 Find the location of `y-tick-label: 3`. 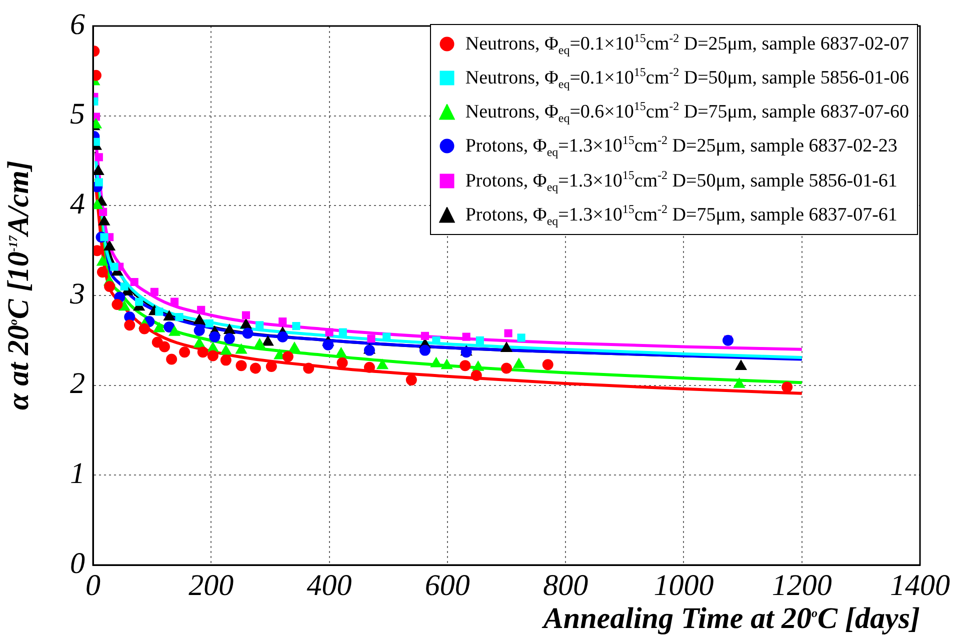

y-tick-label: 3 is located at coordinates (77, 293).